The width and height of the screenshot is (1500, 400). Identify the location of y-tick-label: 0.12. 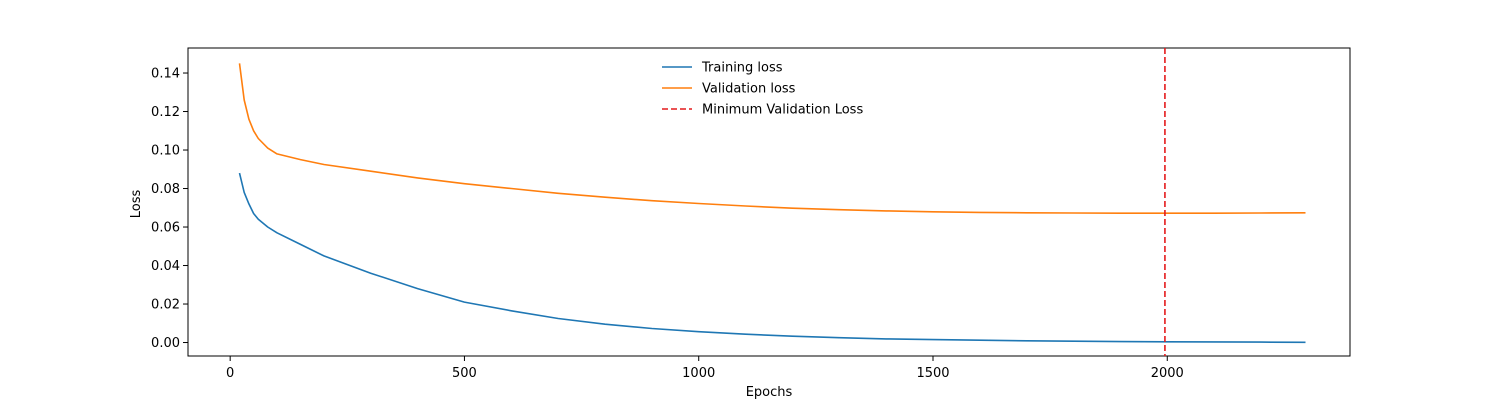
(165, 112).